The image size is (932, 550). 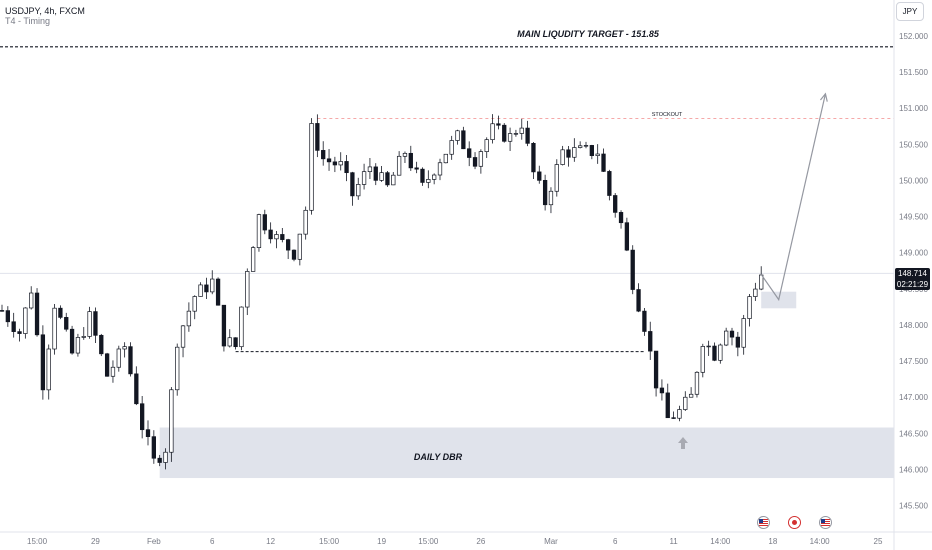 I want to click on x-tick-label: 29, so click(x=95, y=541).